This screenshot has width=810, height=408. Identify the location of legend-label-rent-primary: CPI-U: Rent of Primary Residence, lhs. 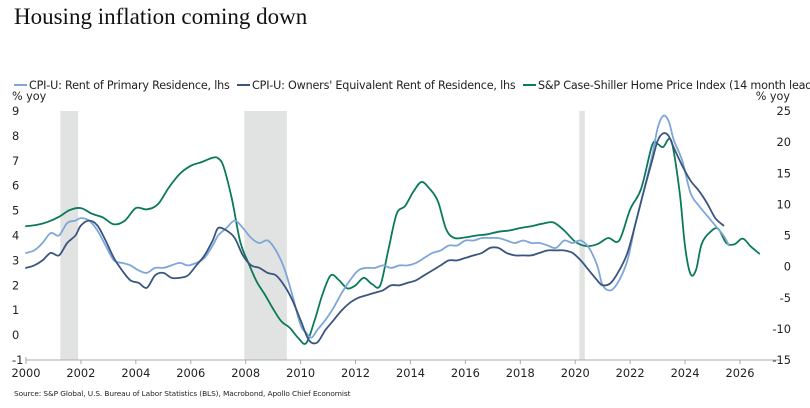
(129, 85).